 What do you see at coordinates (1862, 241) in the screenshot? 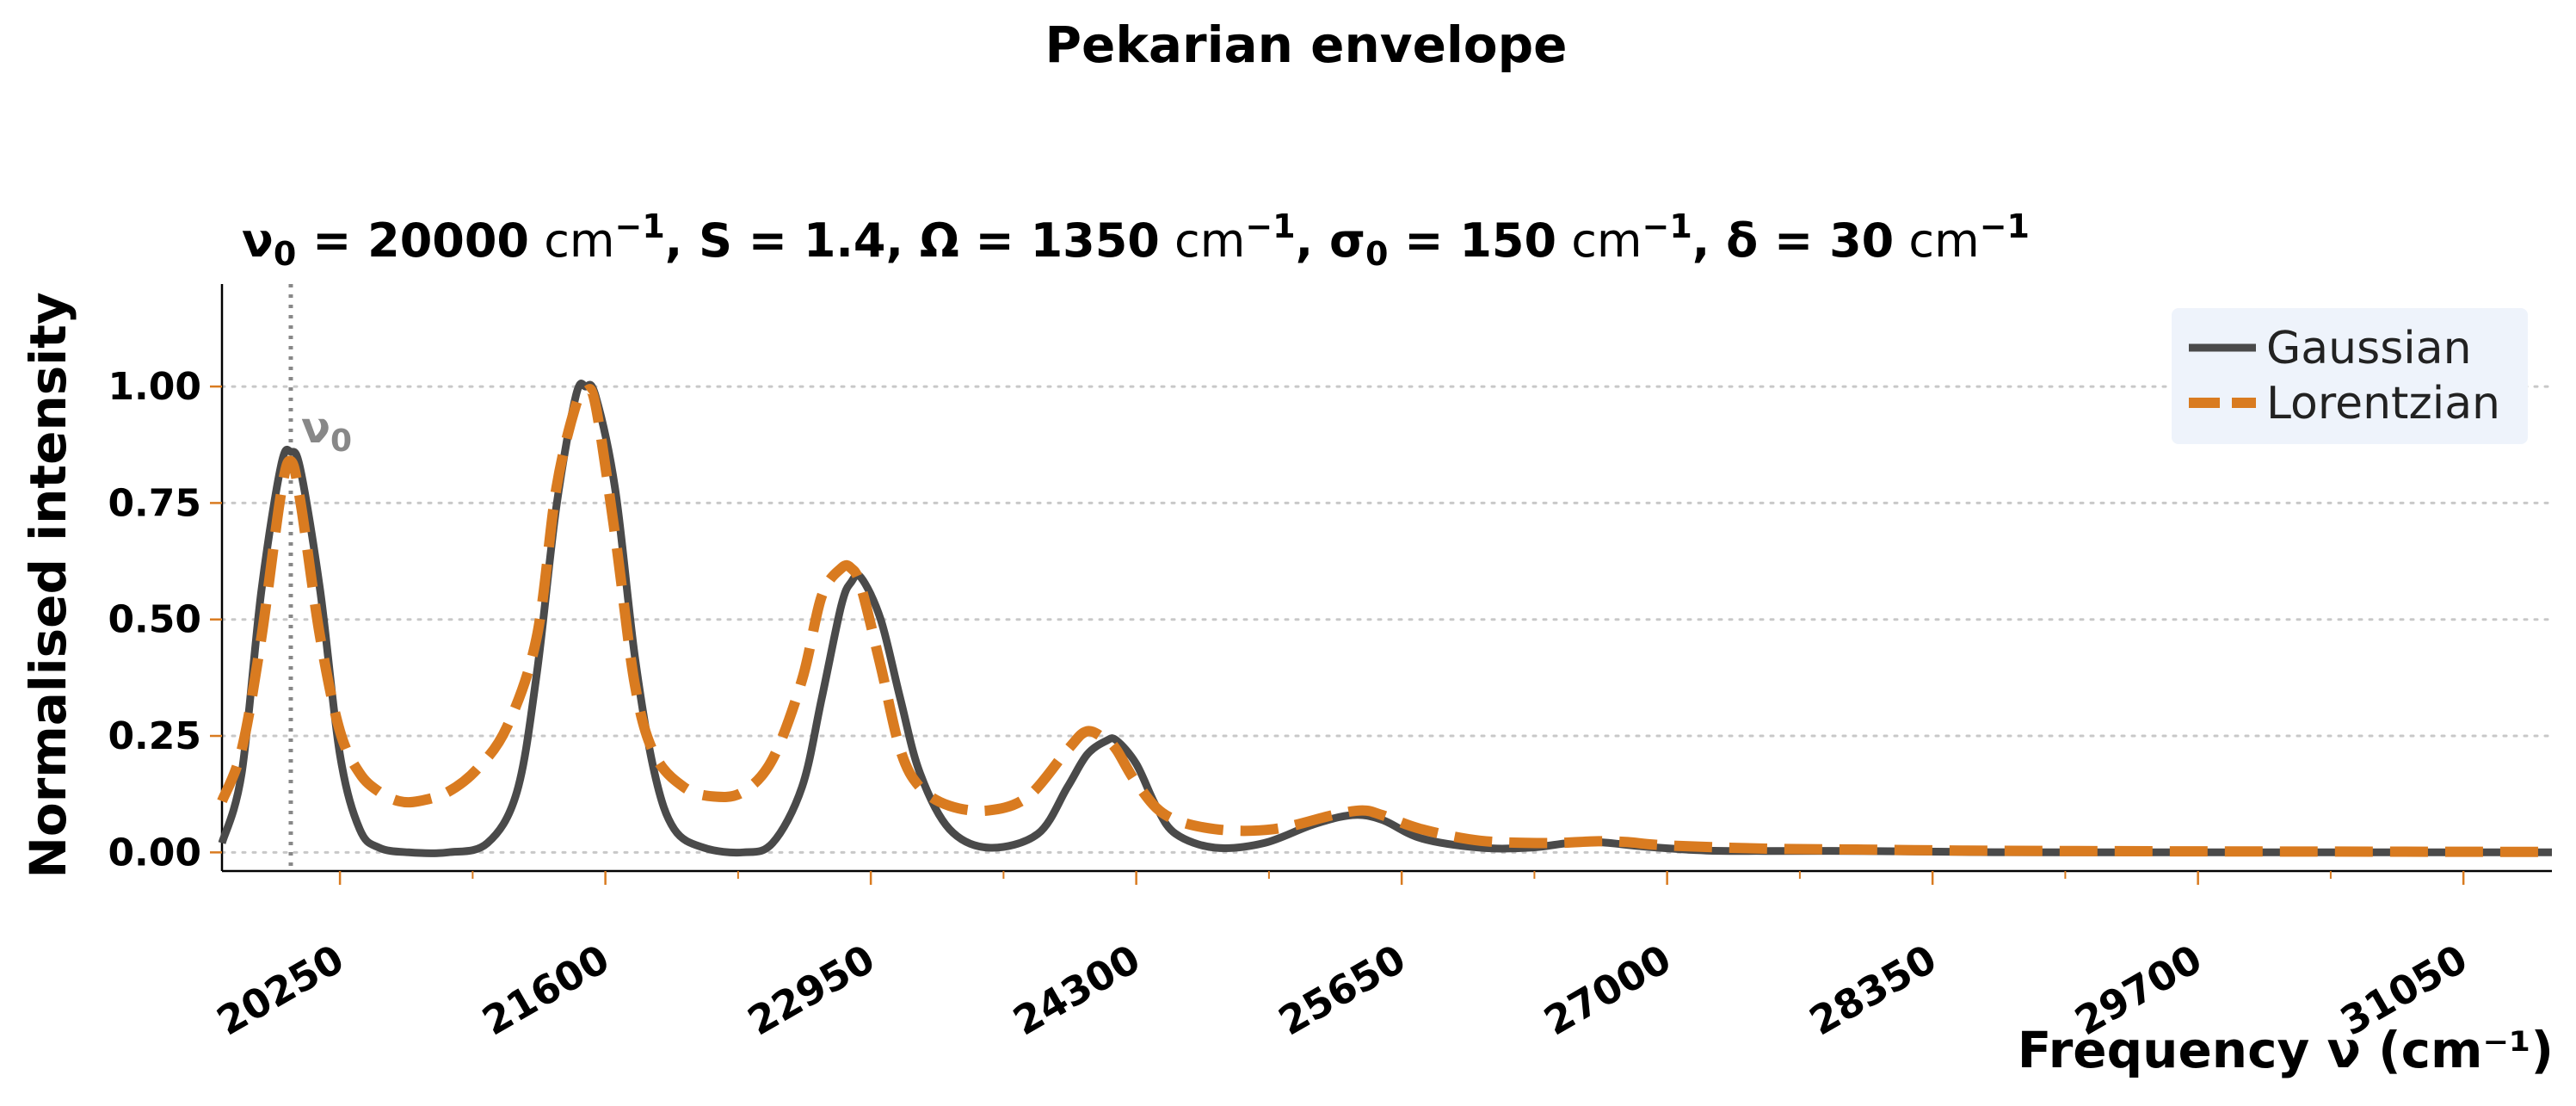
I see `subtitle-delta: 30` at bounding box center [1862, 241].